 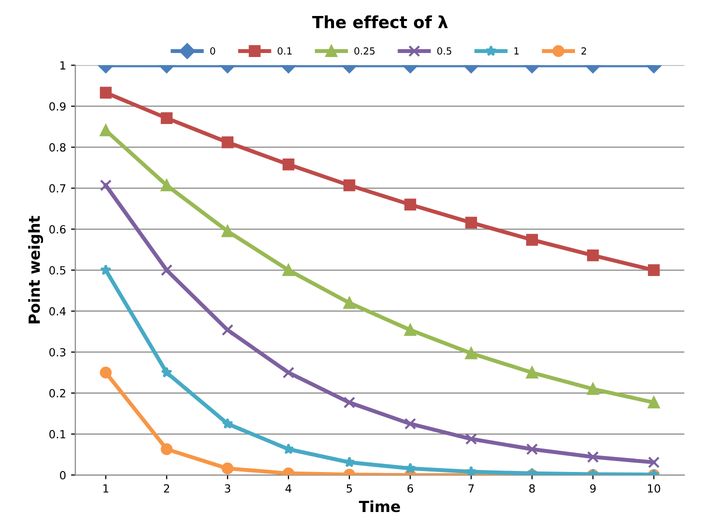 What do you see at coordinates (471, 488) in the screenshot?
I see `x-tick-label: 7` at bounding box center [471, 488].